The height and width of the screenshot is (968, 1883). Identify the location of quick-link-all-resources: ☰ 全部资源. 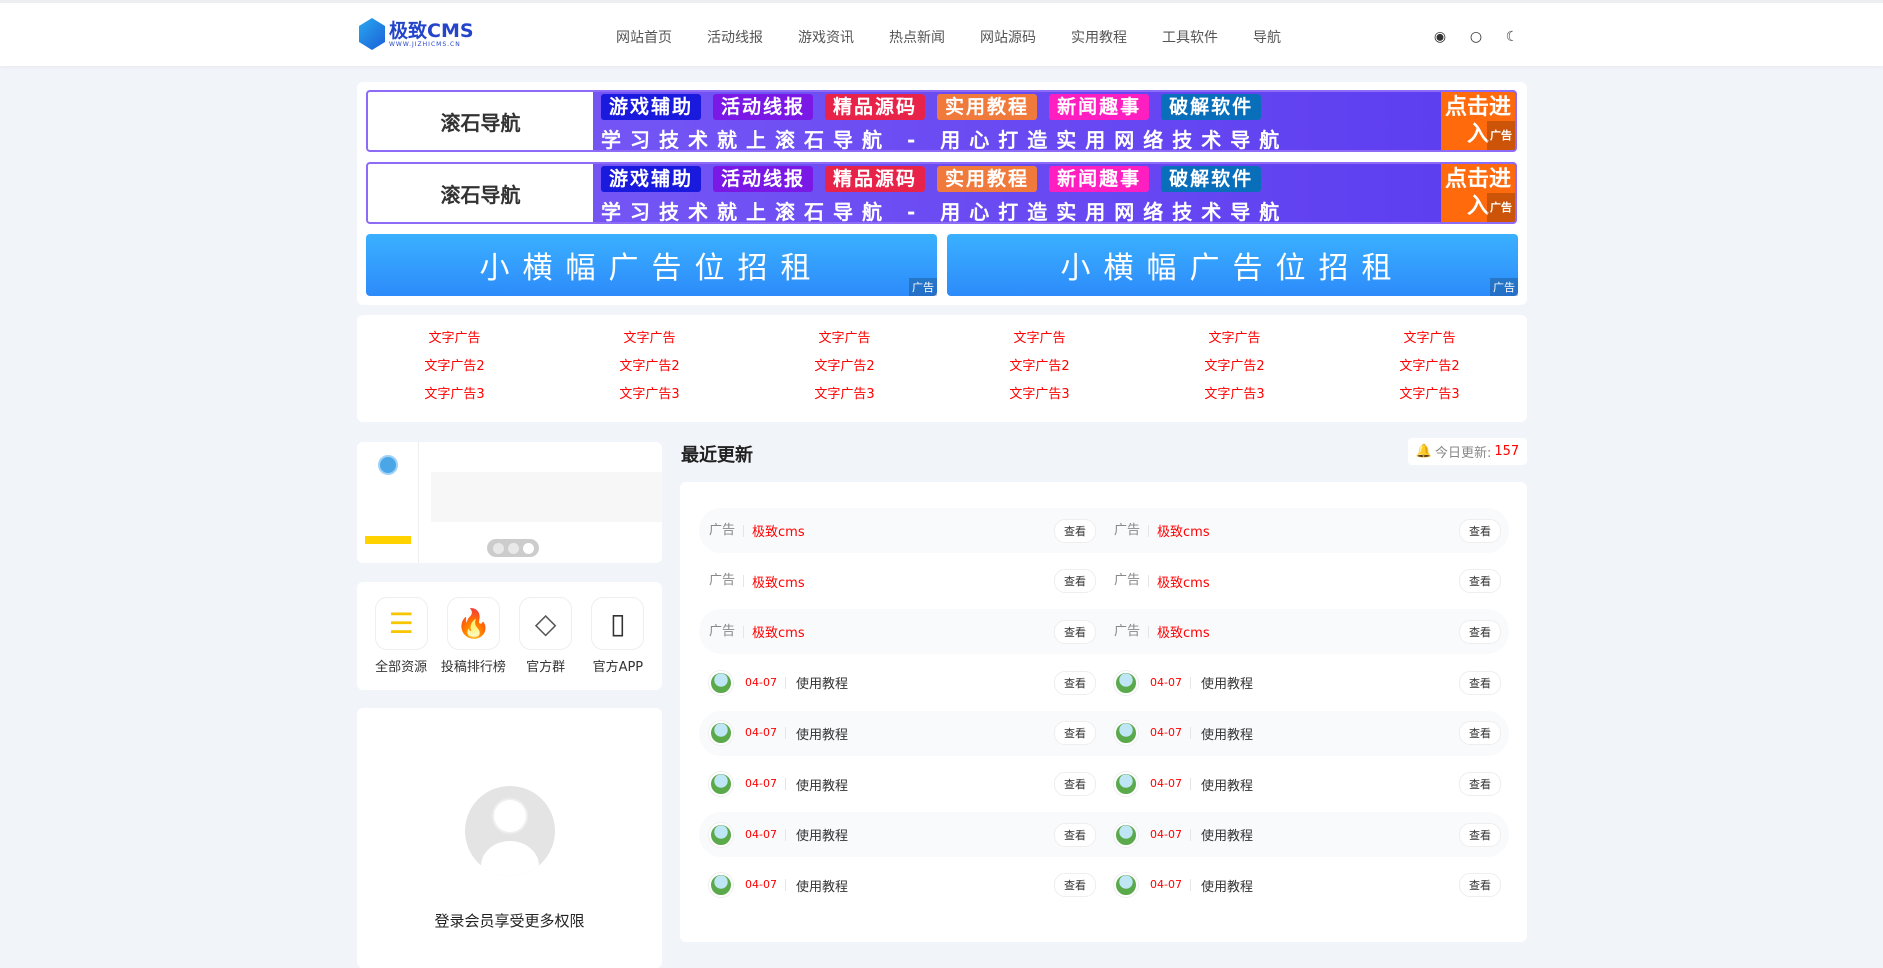
(401, 643).